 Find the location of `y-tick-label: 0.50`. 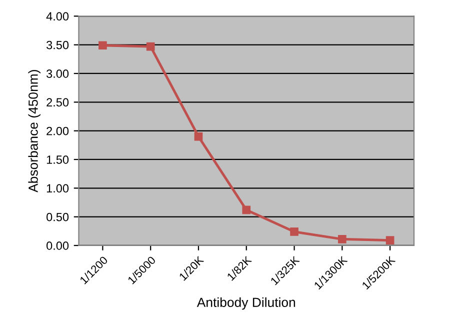

y-tick-label: 0.50 is located at coordinates (57, 217).